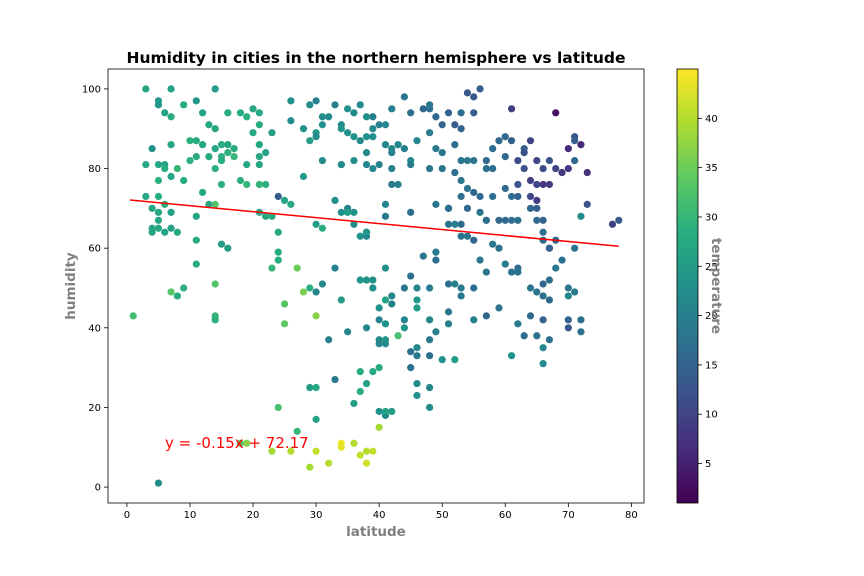 The height and width of the screenshot is (576, 864). What do you see at coordinates (711, 217) in the screenshot?
I see `colorbar-tick-label: 30` at bounding box center [711, 217].